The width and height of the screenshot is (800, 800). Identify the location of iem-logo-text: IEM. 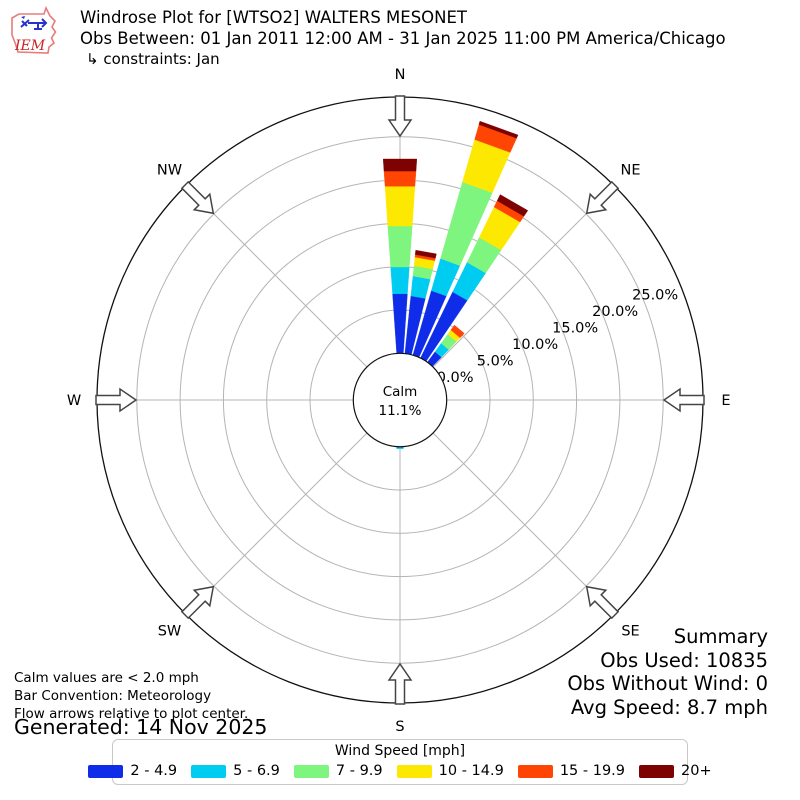
(30, 46).